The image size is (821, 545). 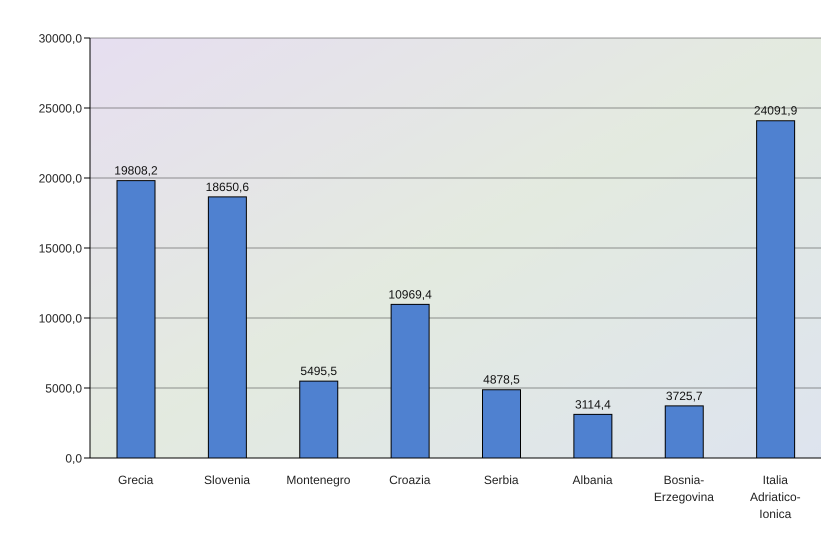 What do you see at coordinates (501, 480) in the screenshot?
I see `x-tick-label: Serbia` at bounding box center [501, 480].